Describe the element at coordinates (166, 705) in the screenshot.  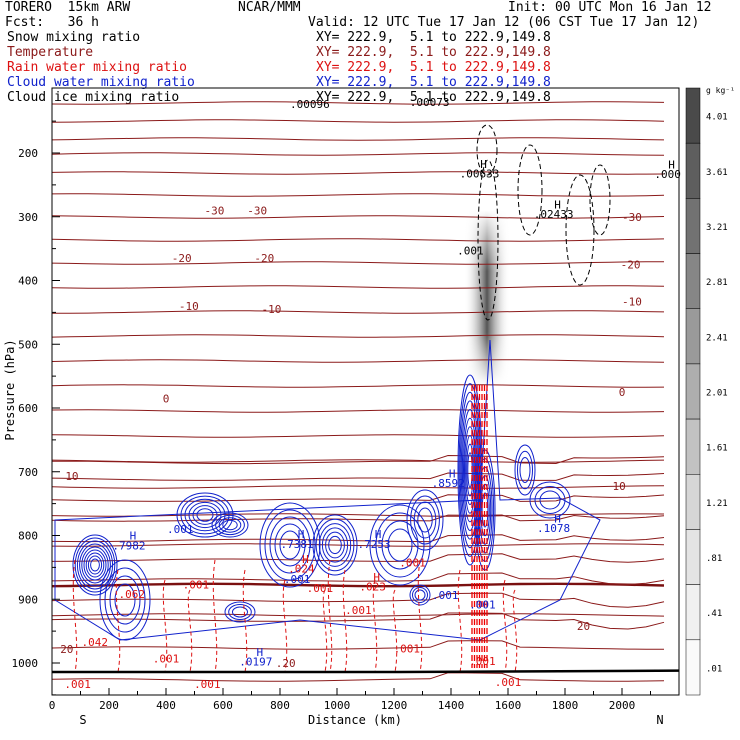
I see `x-tick-label: 400` at that location.